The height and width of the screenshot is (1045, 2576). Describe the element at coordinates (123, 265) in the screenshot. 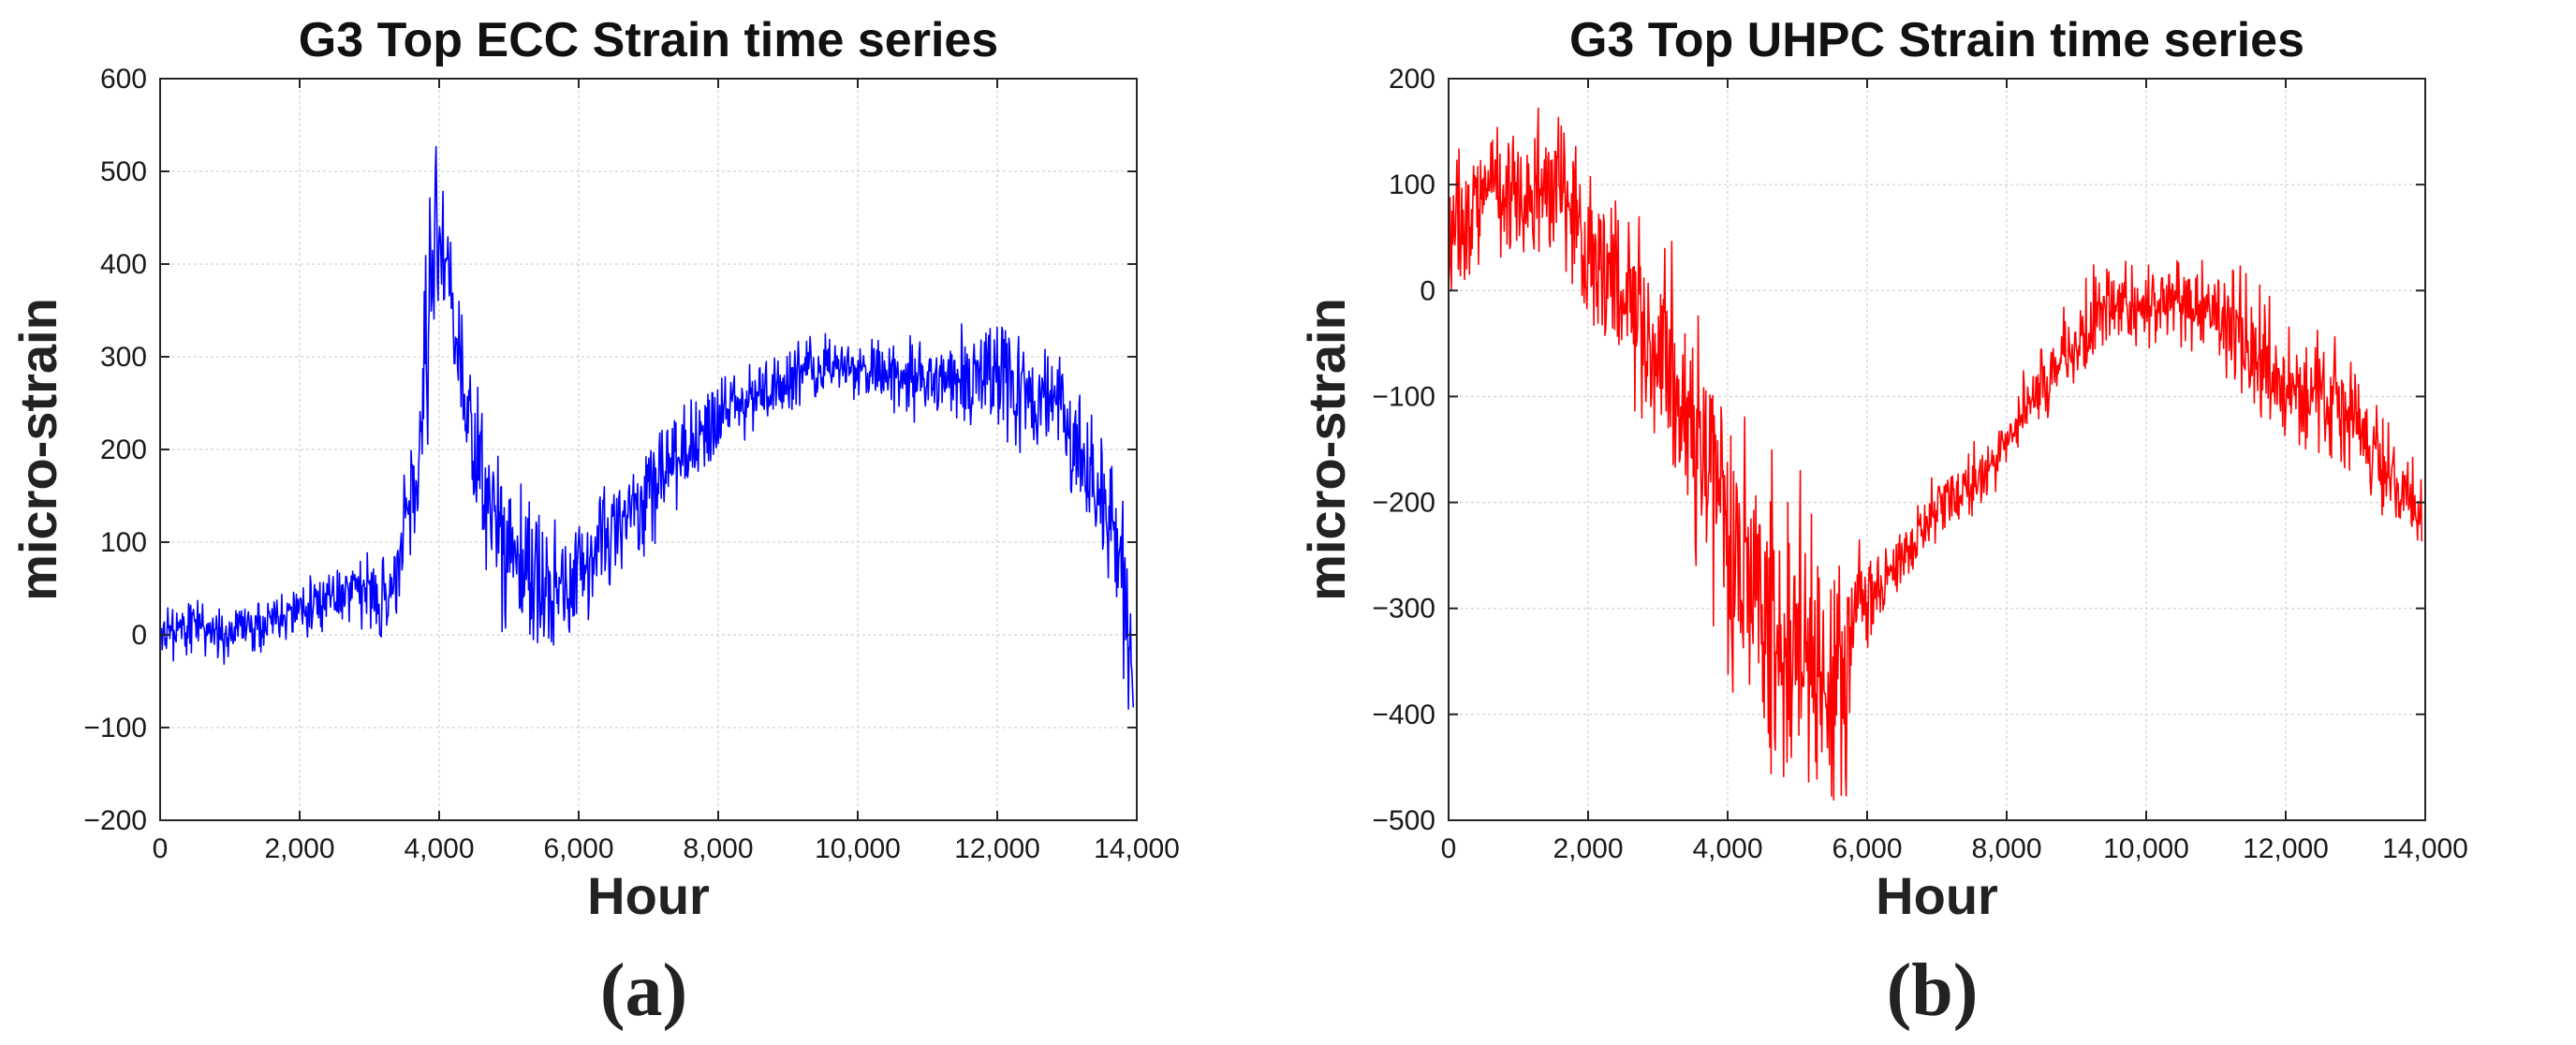

I see `y-tick-label: 400` at that location.